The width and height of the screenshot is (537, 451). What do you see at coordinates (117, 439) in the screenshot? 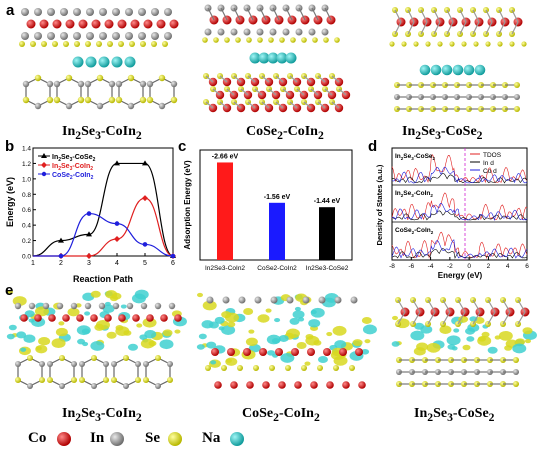
I see `legend-in-ball` at bounding box center [117, 439].